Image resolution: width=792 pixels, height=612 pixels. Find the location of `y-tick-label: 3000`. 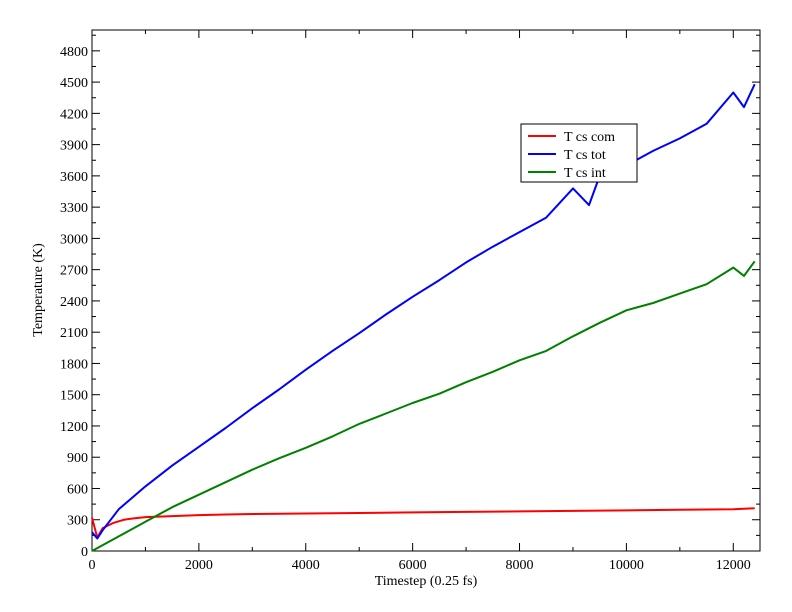

y-tick-label: 3000 is located at coordinates (74, 239).